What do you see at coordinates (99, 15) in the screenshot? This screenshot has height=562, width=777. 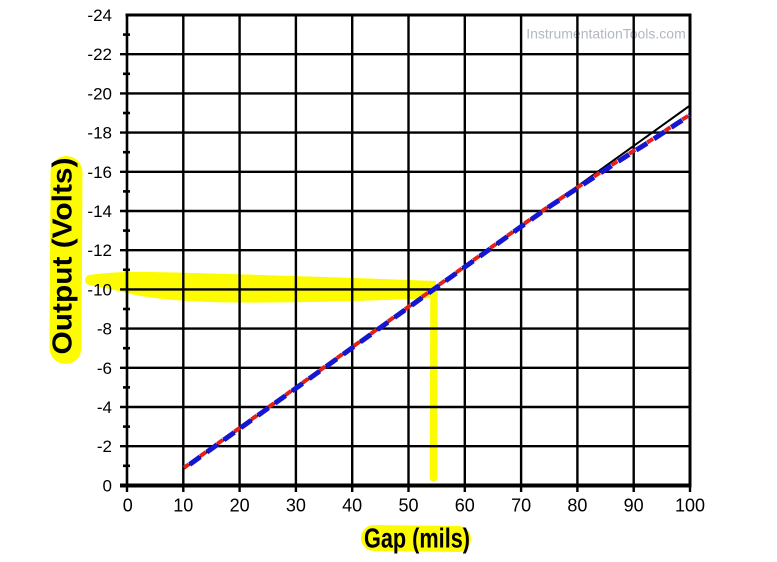 I see `svg-text: -24` at bounding box center [99, 15].